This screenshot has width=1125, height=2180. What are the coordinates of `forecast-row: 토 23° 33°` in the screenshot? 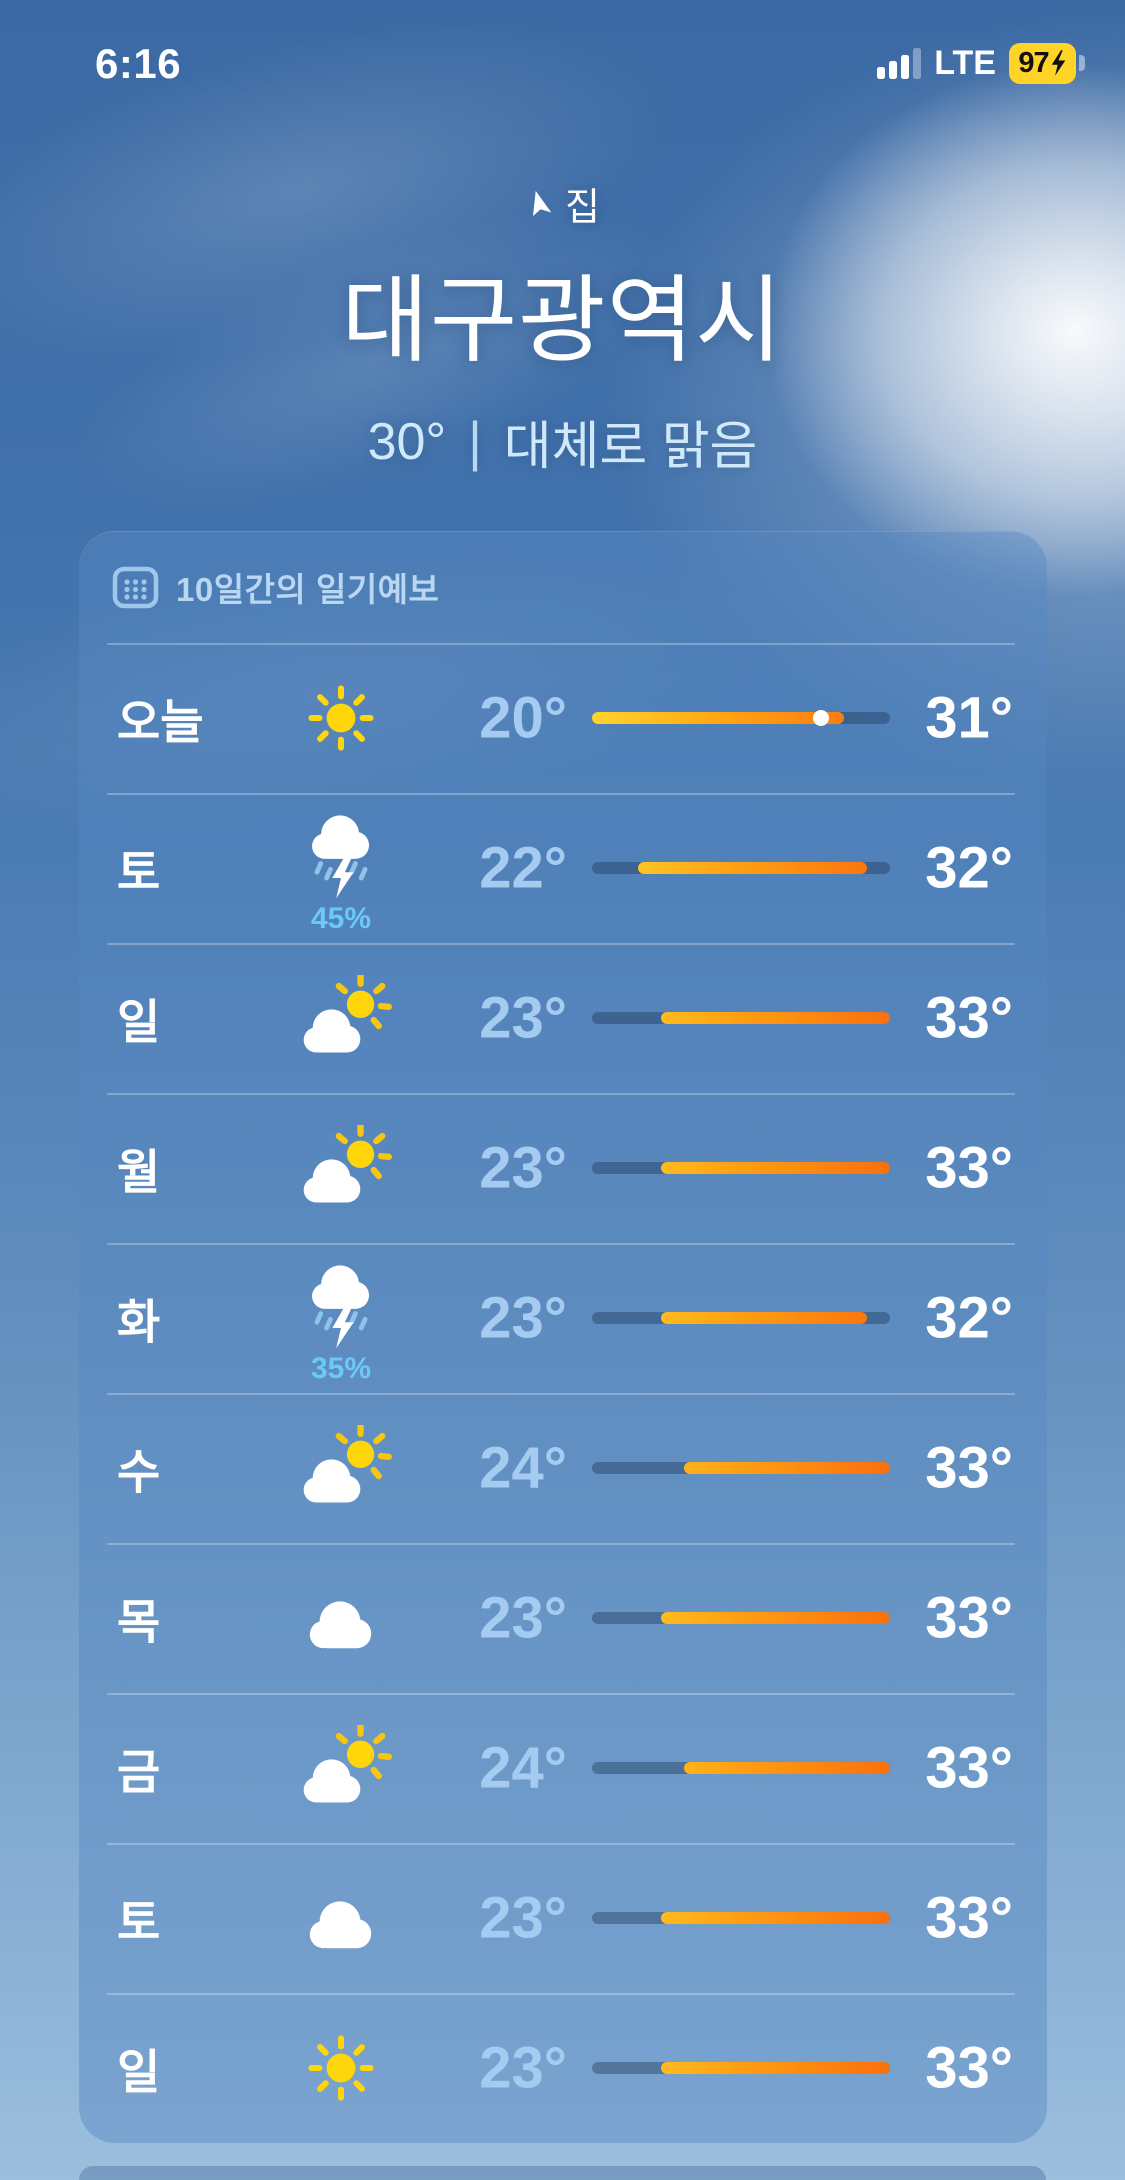 It's located at (563, 1918).